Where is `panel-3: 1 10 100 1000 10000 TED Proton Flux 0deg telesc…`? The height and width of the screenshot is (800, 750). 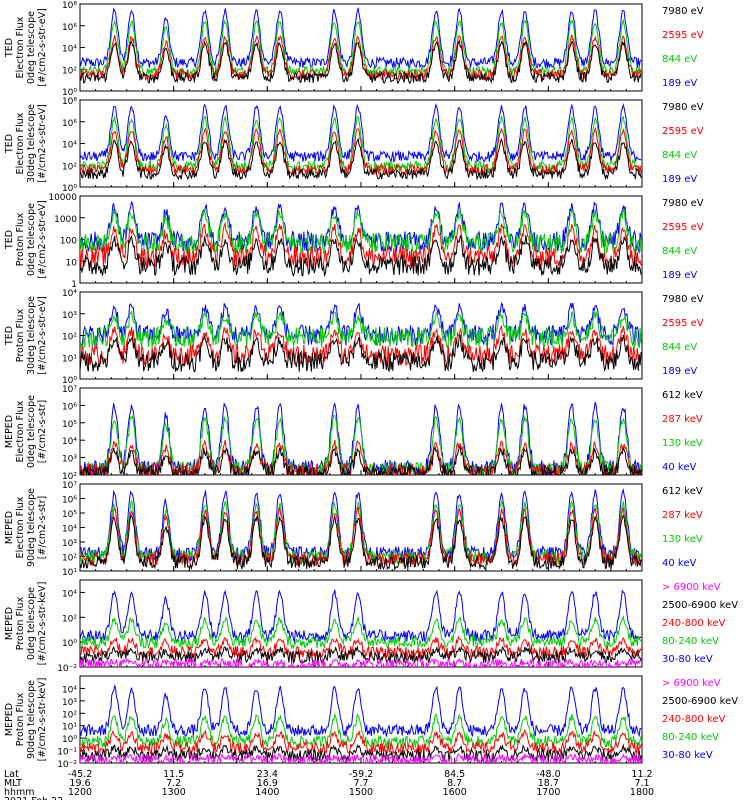 panel-3: 1 10 100 1000 10000 TED Proton Flux 0deg telesc… is located at coordinates (354, 241).